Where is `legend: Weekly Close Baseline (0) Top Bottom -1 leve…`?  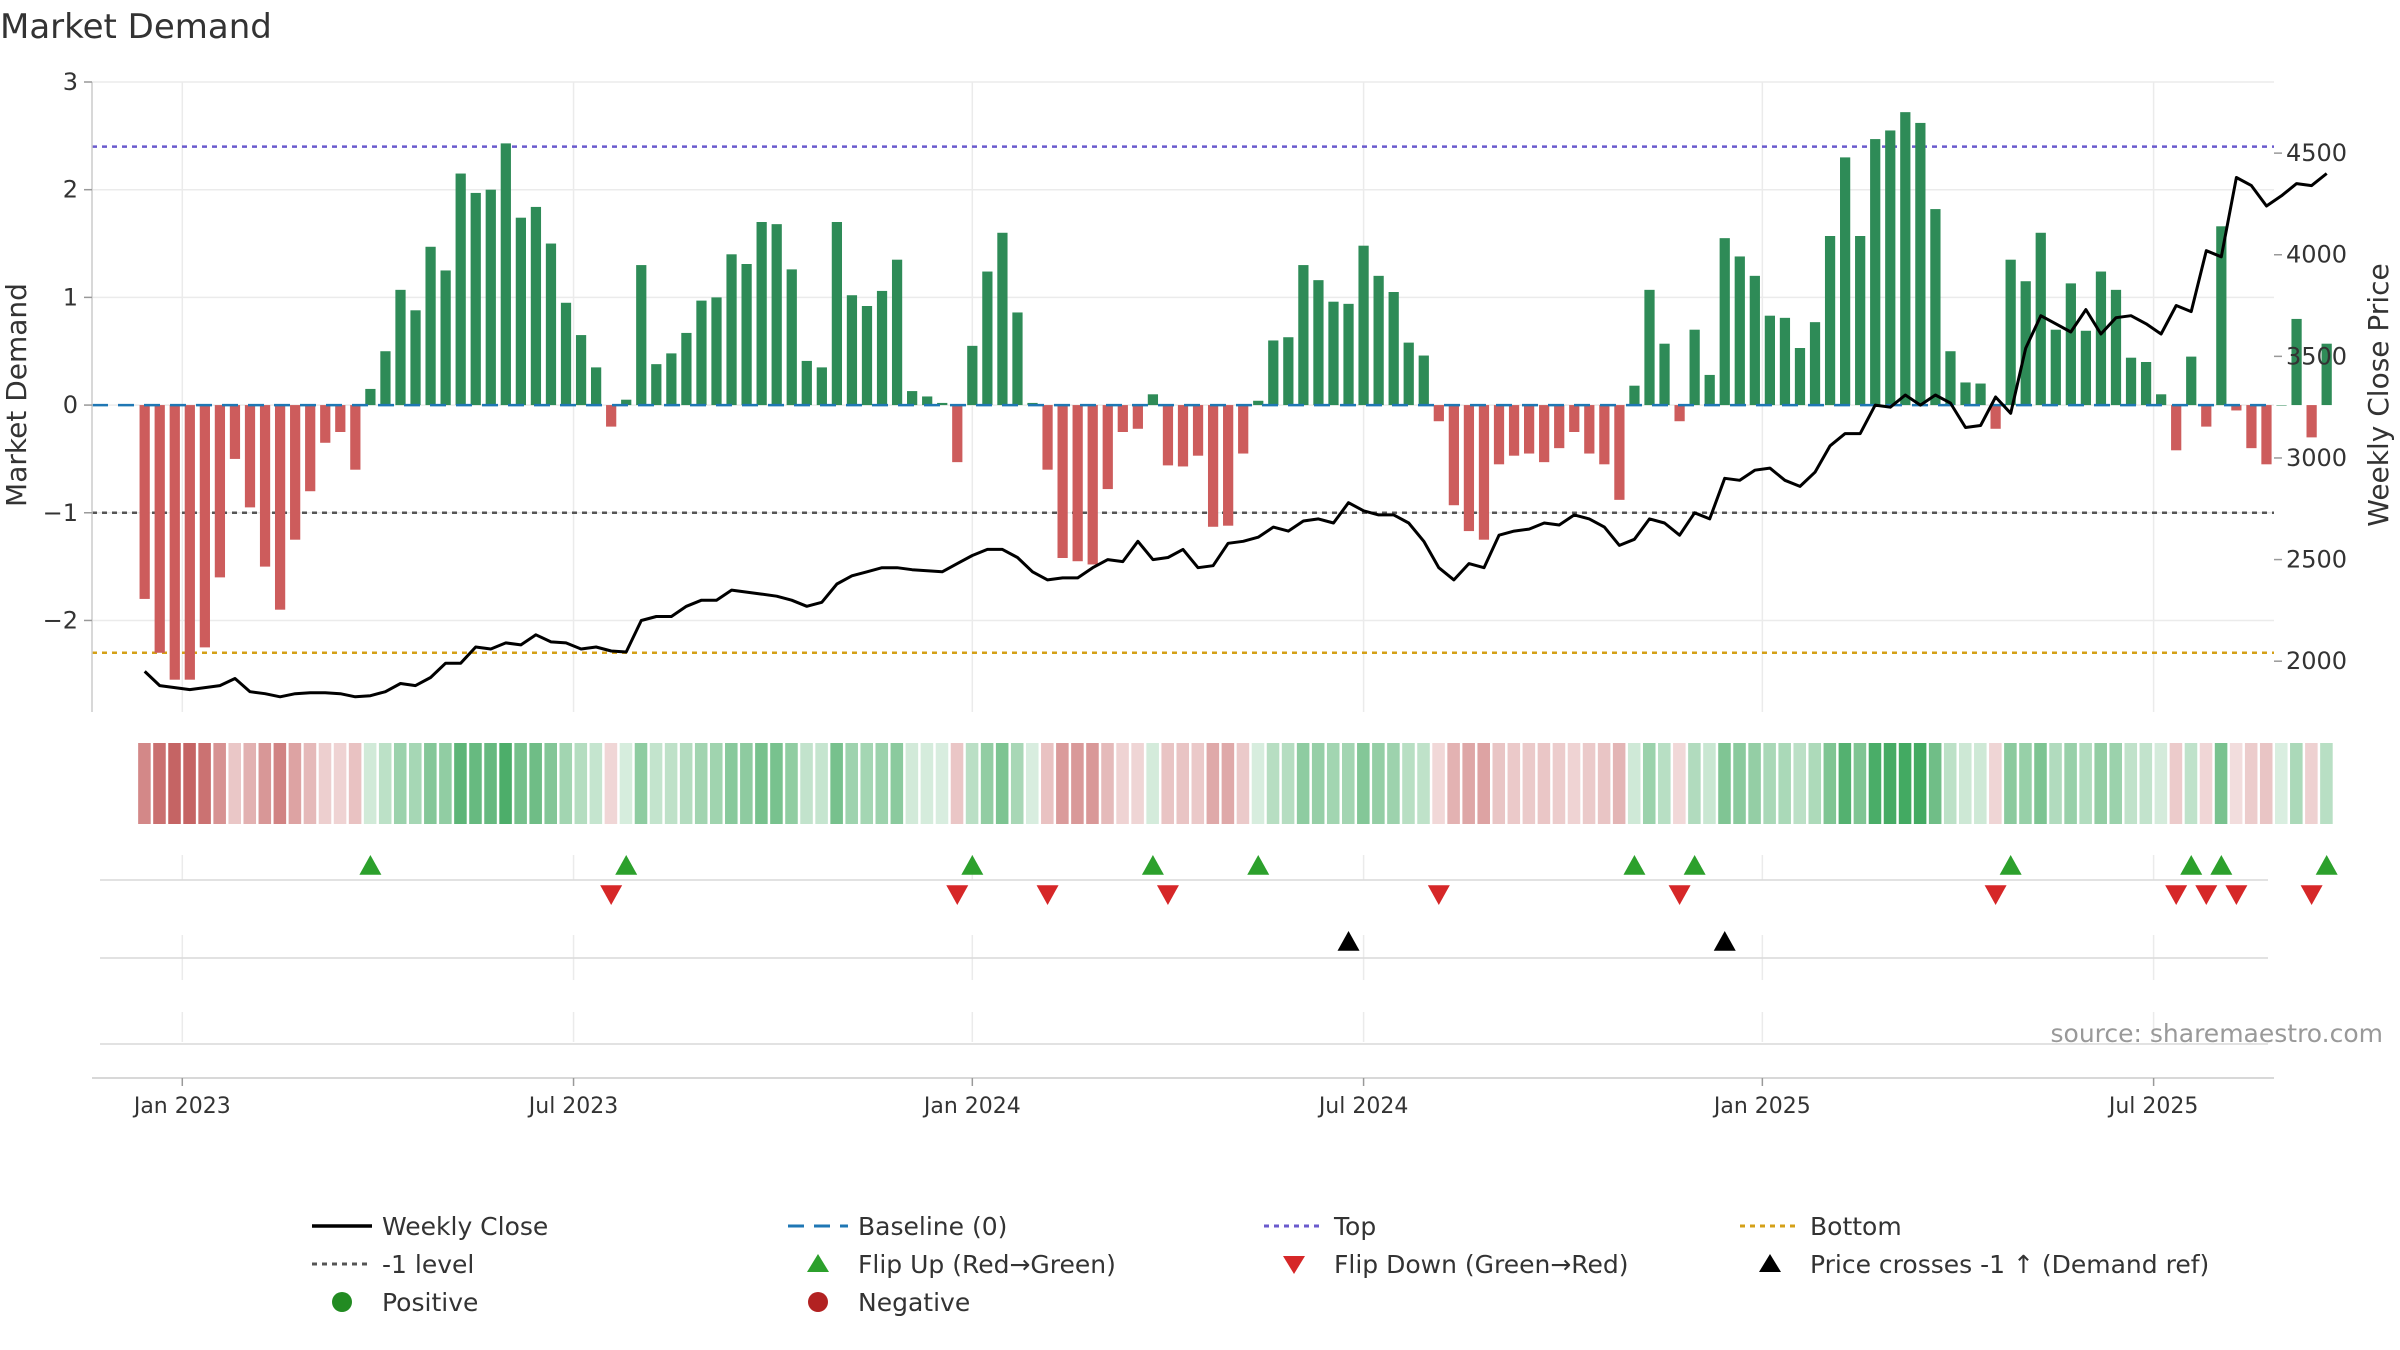 legend: Weekly Close Baseline (0) Top Bottom -1 leve… is located at coordinates (1260, 1264).